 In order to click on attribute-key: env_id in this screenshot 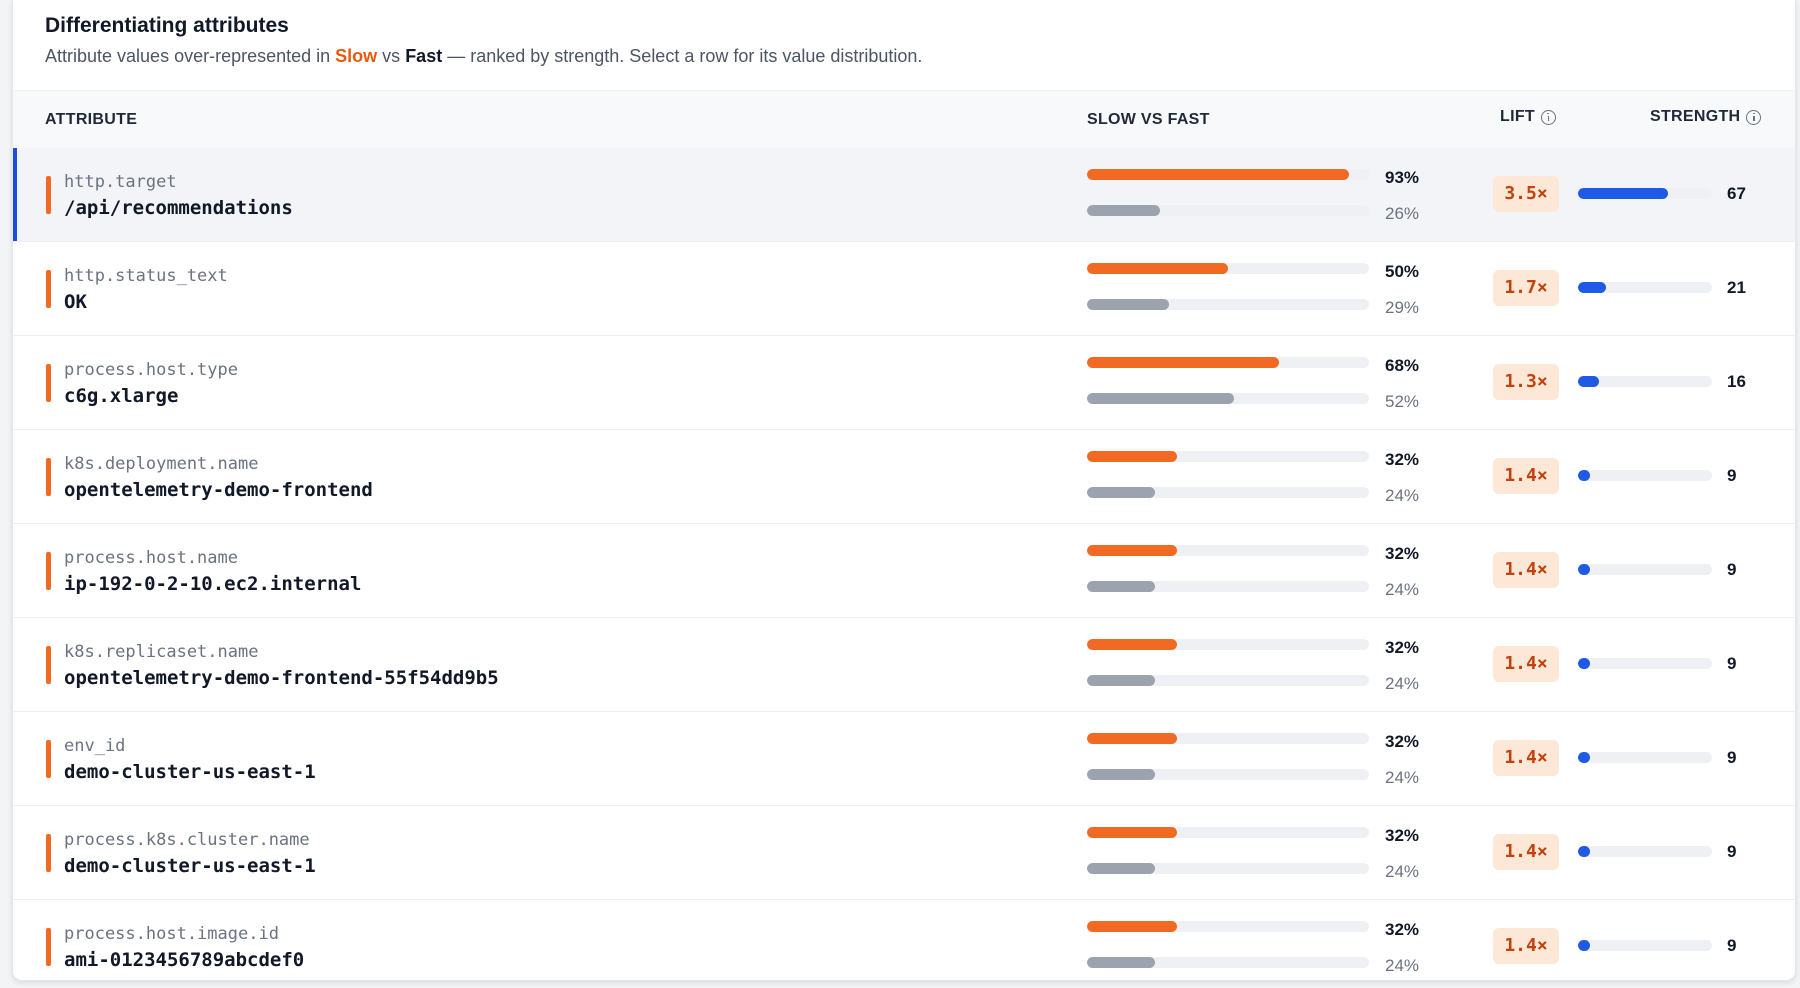, I will do `click(95, 746)`.